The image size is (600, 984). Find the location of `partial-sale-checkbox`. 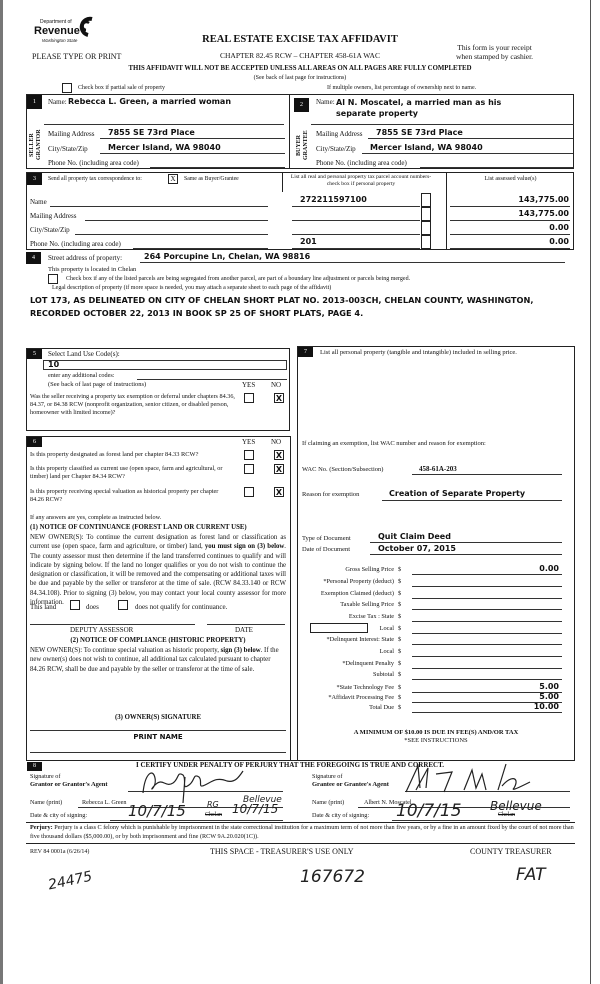

partial-sale-checkbox is located at coordinates (67, 88).